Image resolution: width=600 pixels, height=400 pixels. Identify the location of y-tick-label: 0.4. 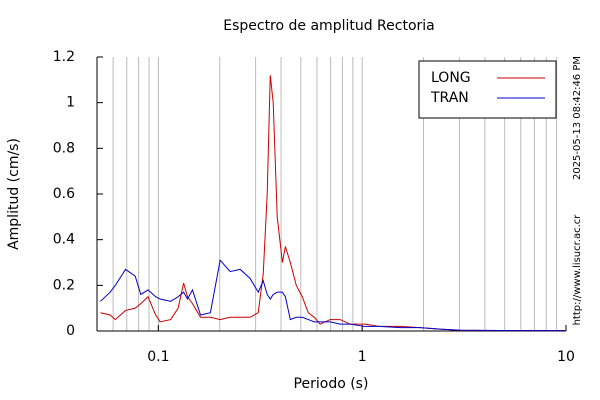
(64, 240).